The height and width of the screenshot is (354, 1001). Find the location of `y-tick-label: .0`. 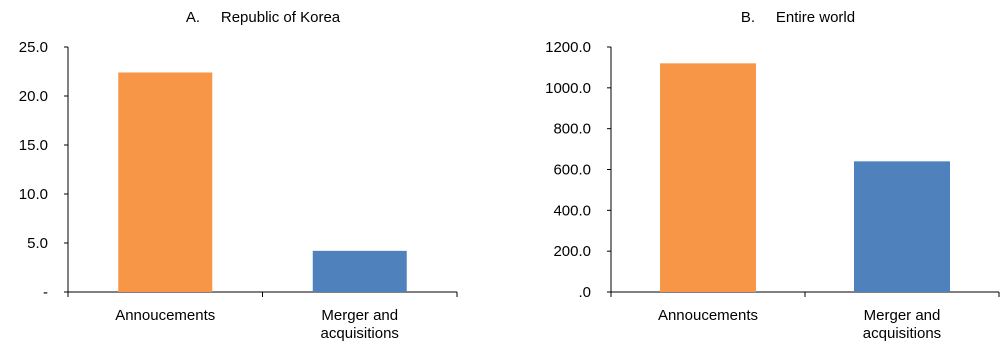

y-tick-label: .0 is located at coordinates (584, 292).